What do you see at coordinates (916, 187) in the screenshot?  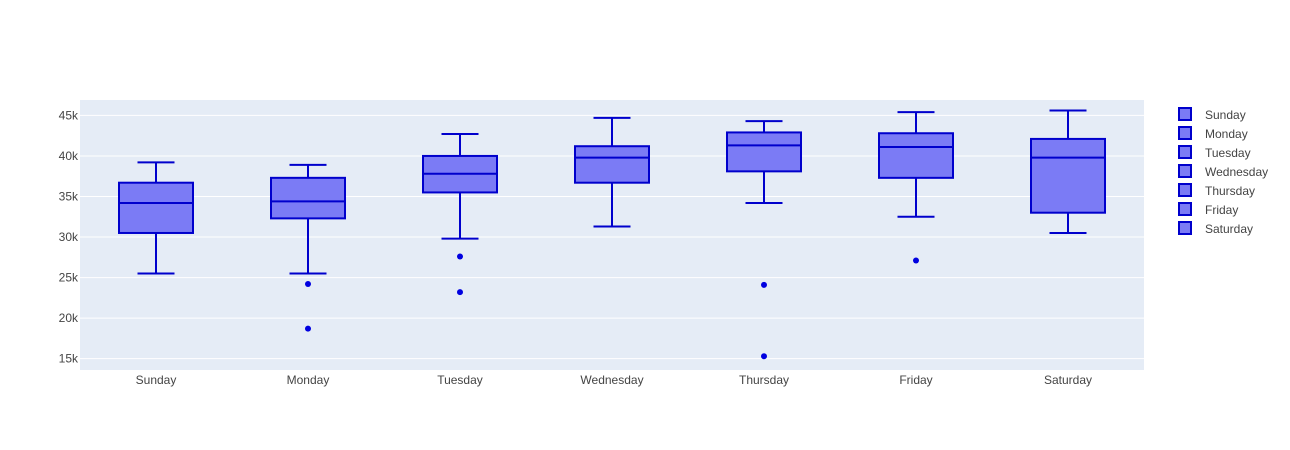 I see `box-friday` at bounding box center [916, 187].